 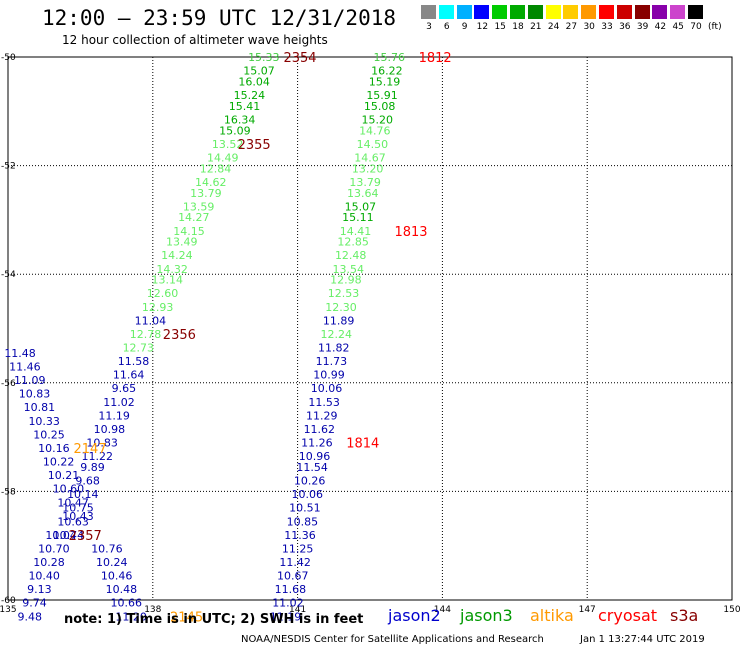 I want to click on satellite-cryosat-label: cryosat, so click(x=628, y=615).